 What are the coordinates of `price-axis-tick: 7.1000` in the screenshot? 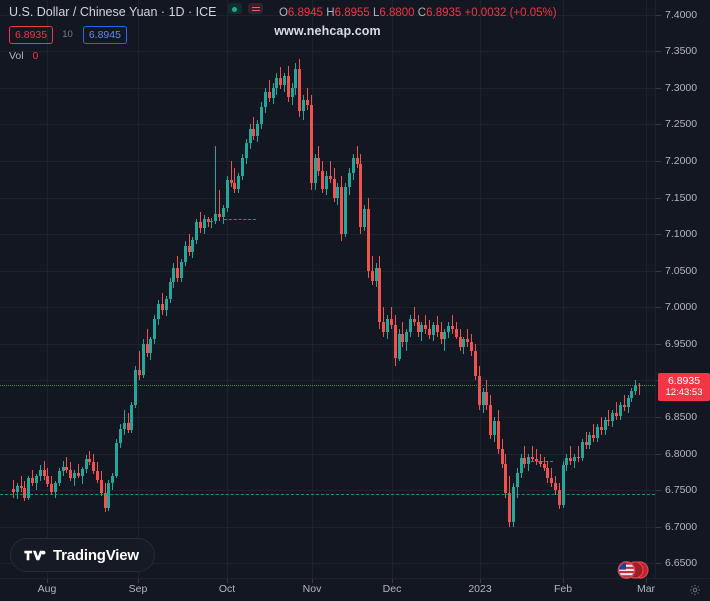 It's located at (683, 234).